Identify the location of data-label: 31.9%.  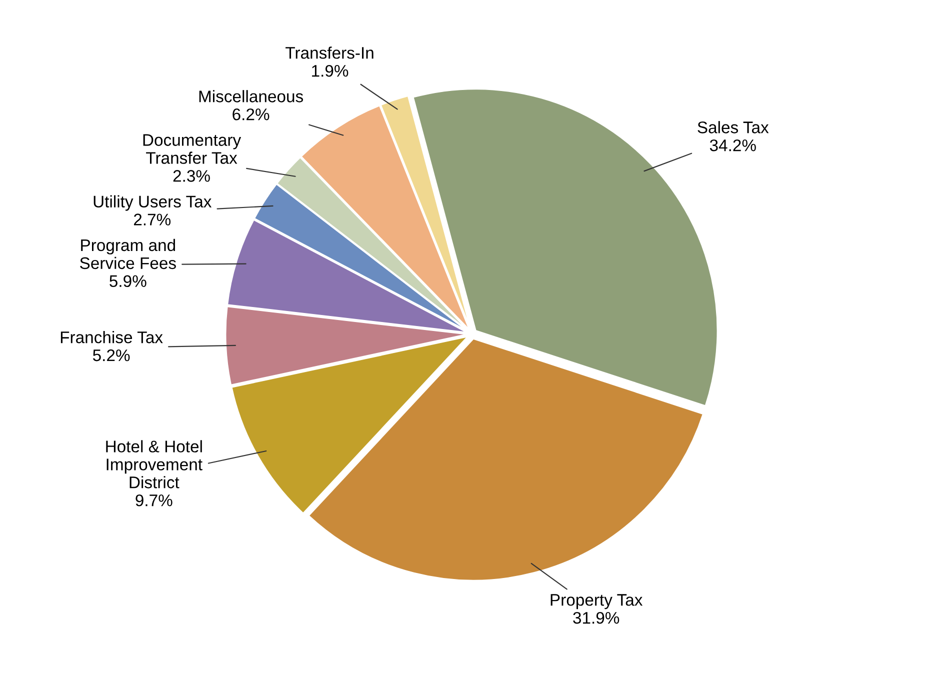
(596, 618).